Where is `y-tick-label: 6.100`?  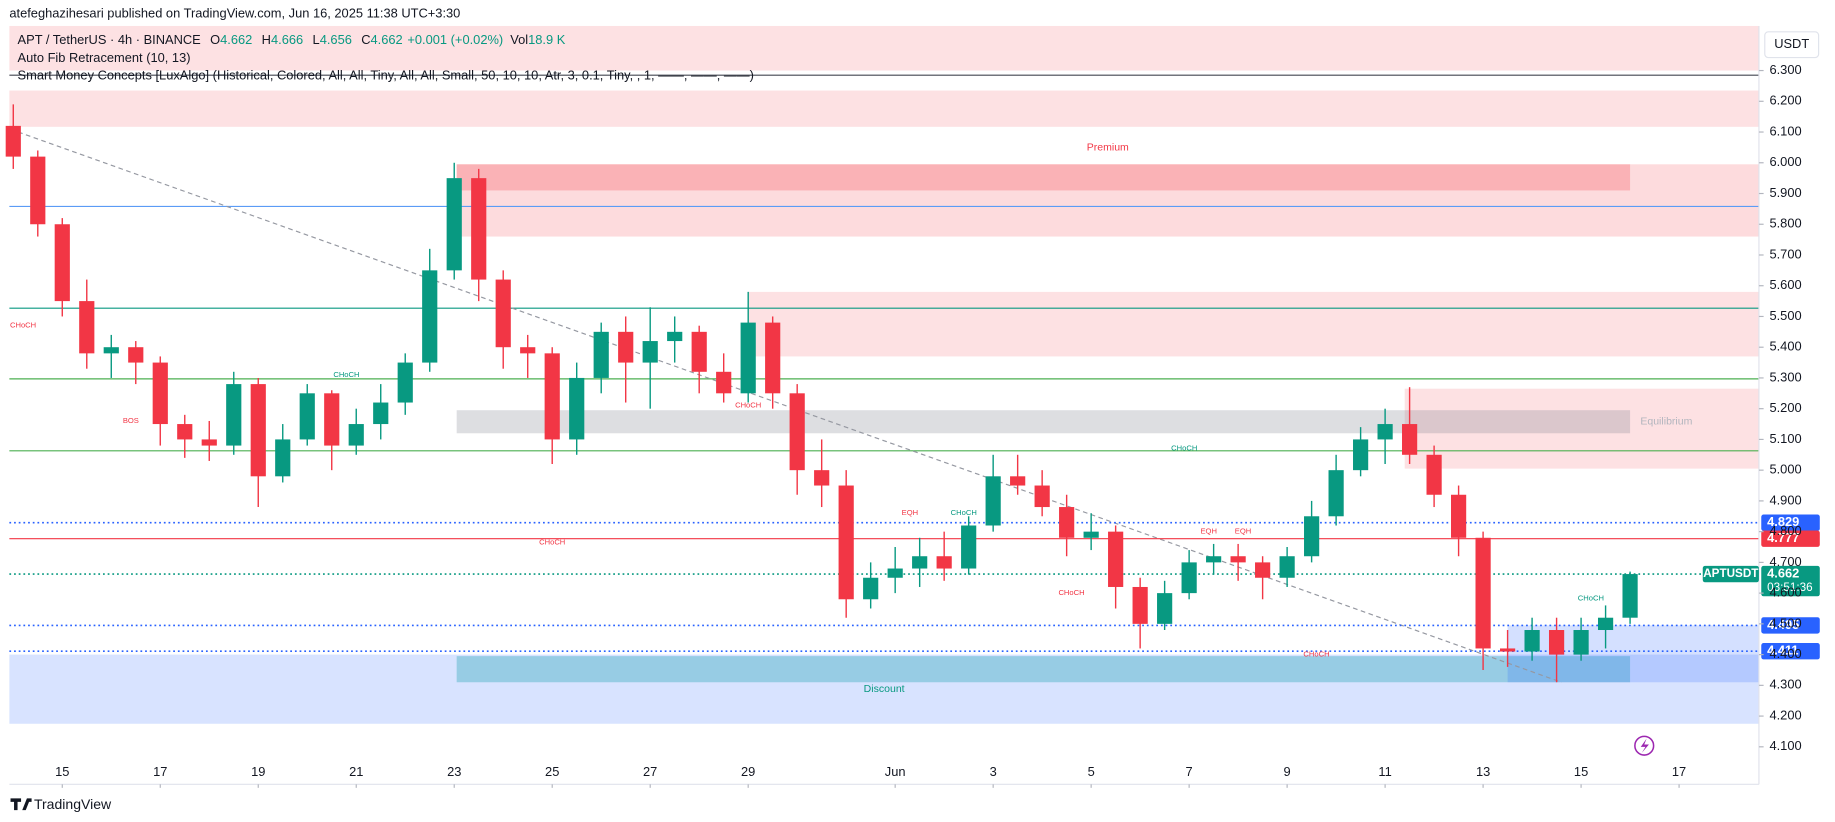
y-tick-label: 6.100 is located at coordinates (1785, 130).